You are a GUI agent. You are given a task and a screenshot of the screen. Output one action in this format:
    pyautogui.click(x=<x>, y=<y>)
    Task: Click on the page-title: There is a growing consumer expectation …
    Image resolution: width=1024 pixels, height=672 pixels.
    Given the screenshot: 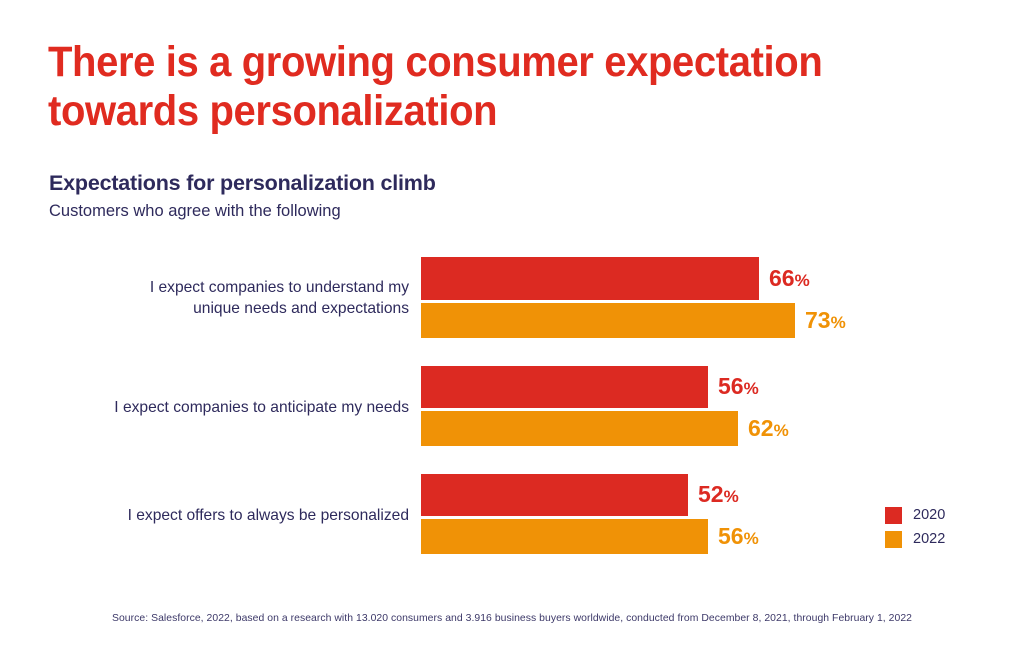 What is the action you would take?
    pyautogui.click(x=435, y=86)
    